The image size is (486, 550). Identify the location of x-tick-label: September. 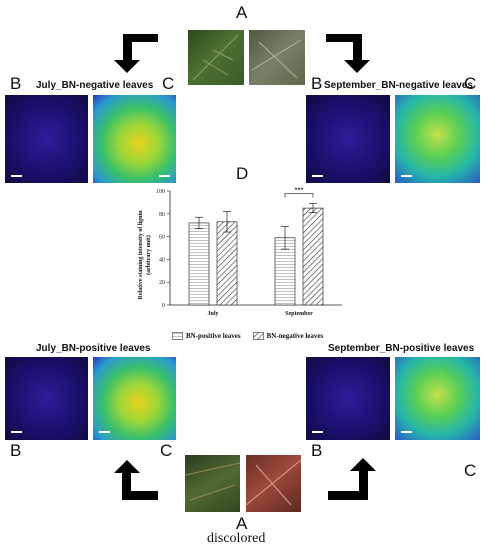
(299, 314).